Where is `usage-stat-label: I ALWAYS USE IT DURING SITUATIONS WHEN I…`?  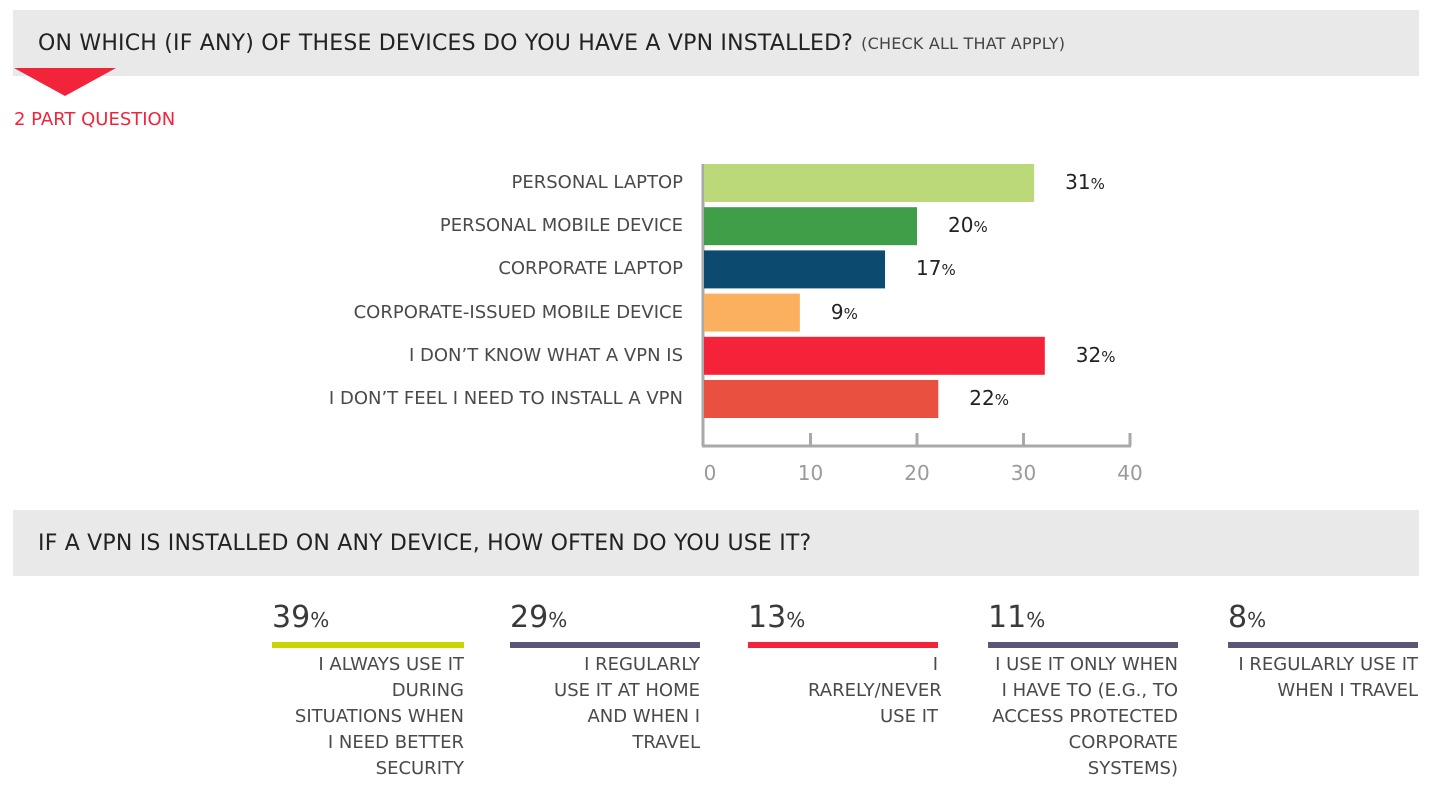
usage-stat-label: I ALWAYS USE IT DURING SITUATIONS WHEN I… is located at coordinates (379, 716).